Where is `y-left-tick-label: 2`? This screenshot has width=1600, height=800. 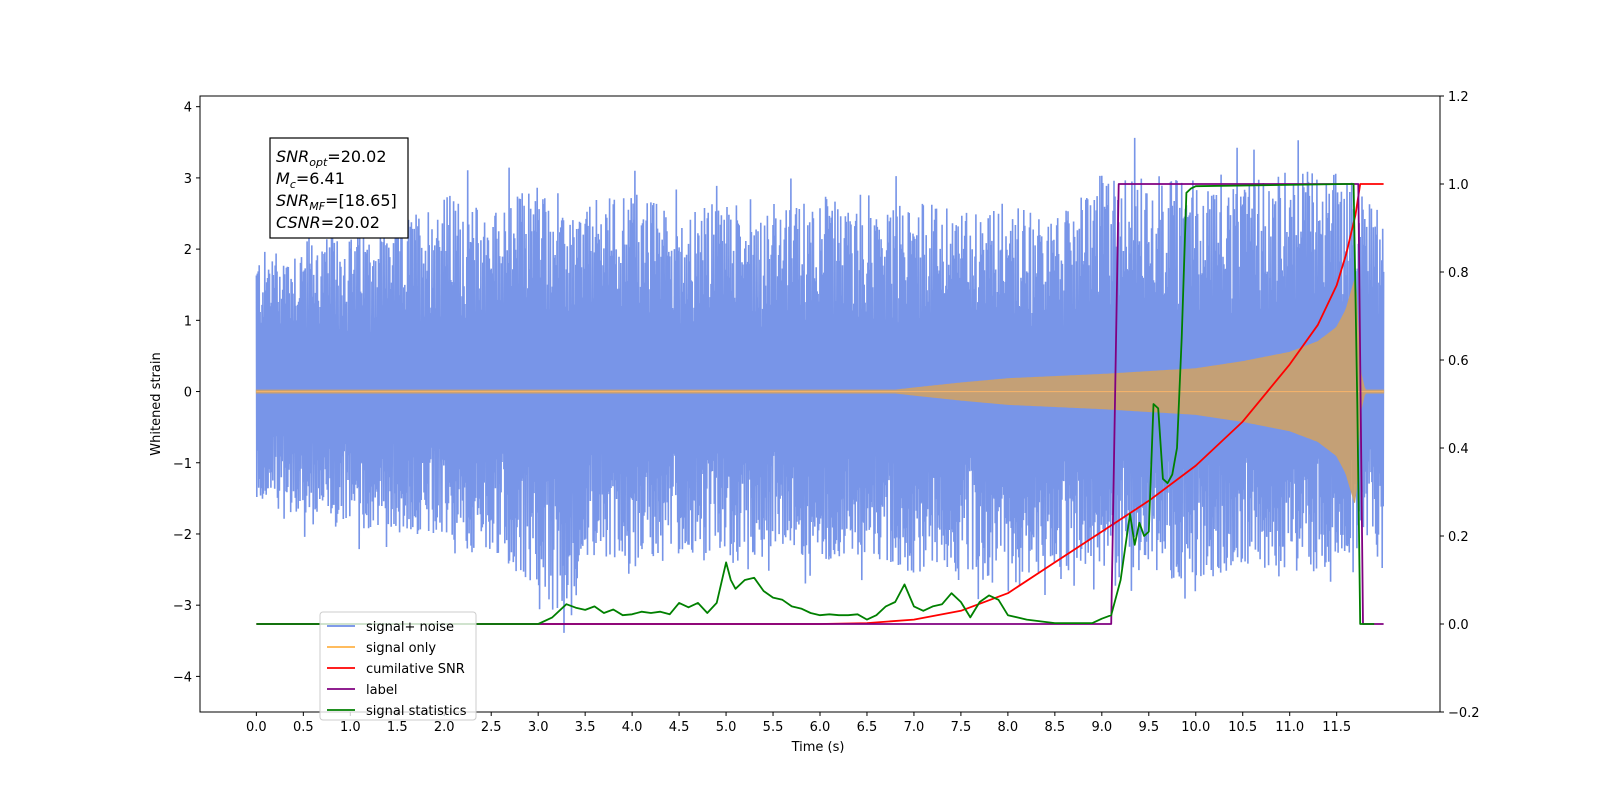 y-left-tick-label: 2 is located at coordinates (188, 250).